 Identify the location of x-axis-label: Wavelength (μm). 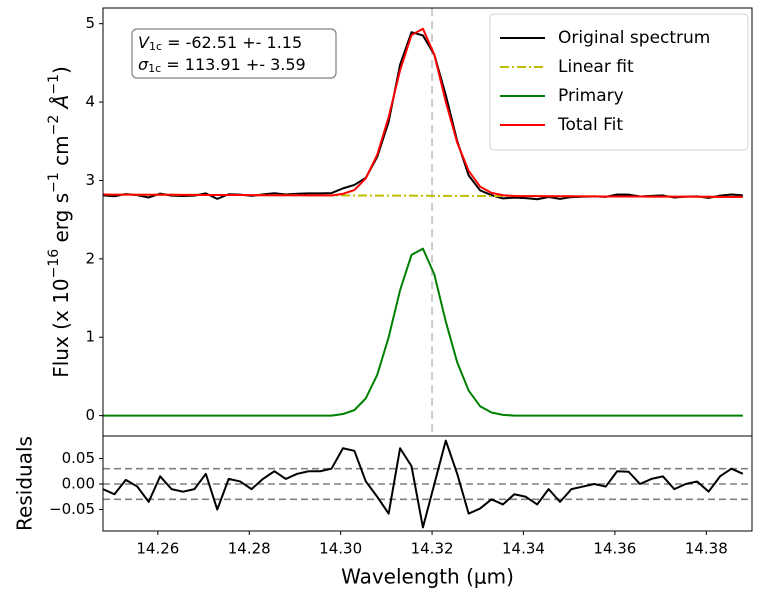
(427, 577).